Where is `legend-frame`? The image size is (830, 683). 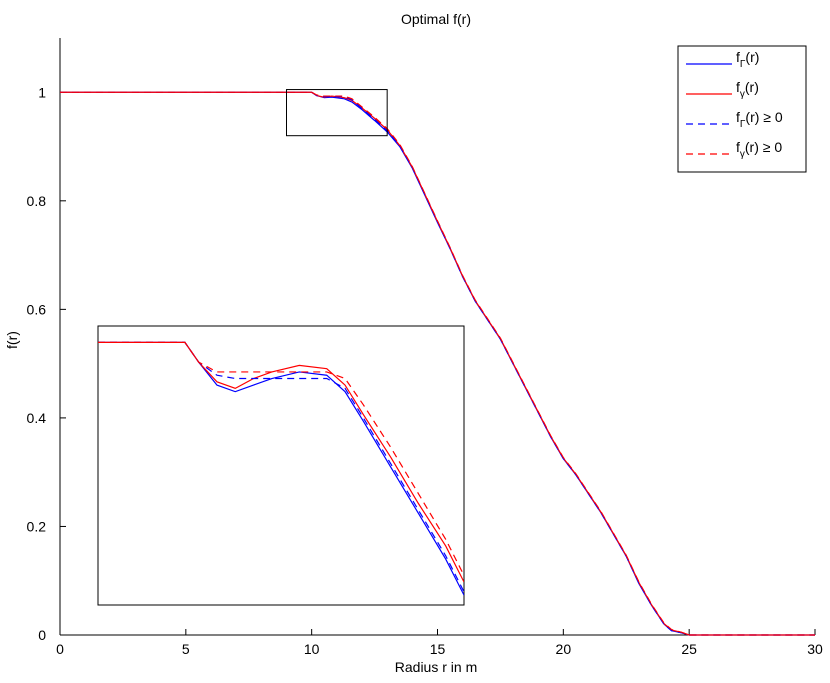 legend-frame is located at coordinates (742, 109).